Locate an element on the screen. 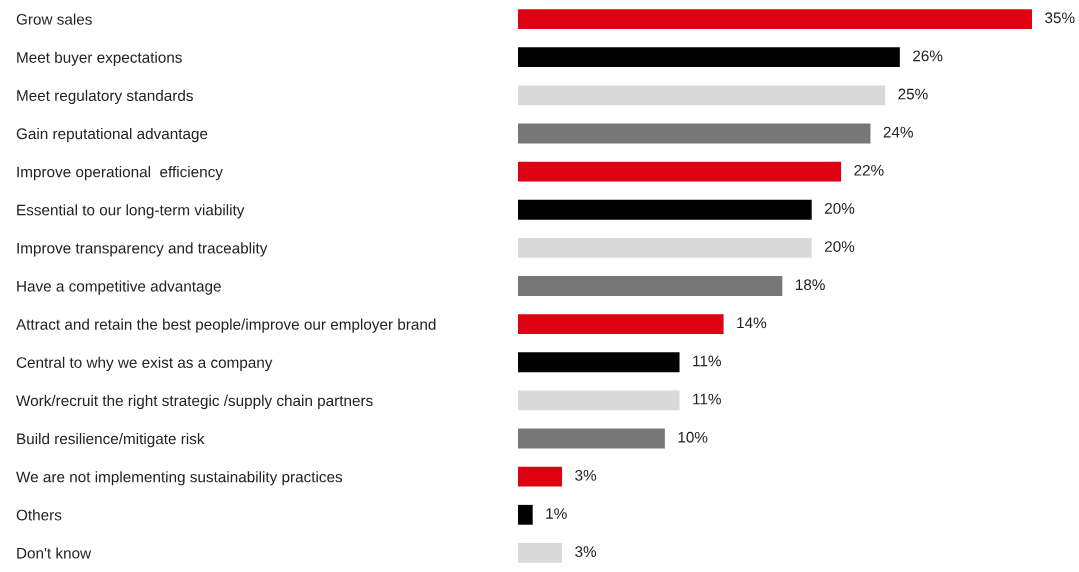  y-tick-label: Others is located at coordinates (39, 515).